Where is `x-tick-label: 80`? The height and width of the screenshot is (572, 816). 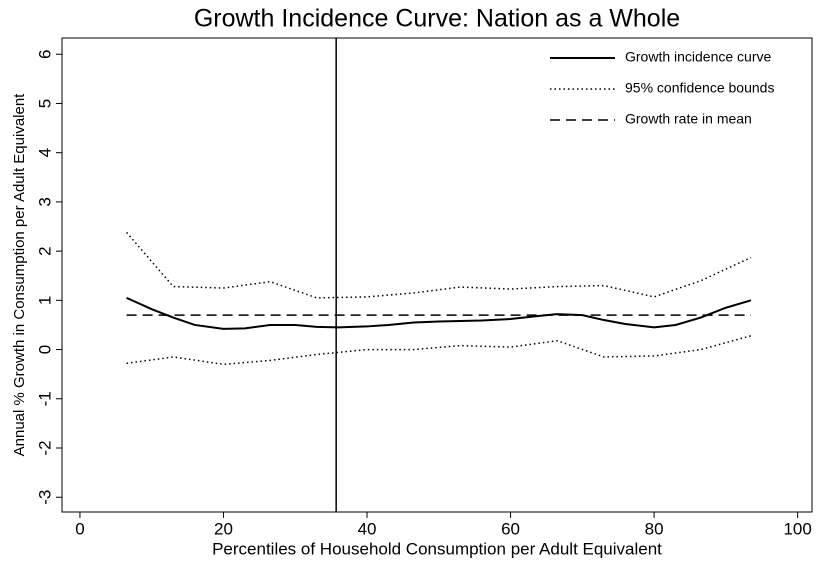
x-tick-label: 80 is located at coordinates (654, 528).